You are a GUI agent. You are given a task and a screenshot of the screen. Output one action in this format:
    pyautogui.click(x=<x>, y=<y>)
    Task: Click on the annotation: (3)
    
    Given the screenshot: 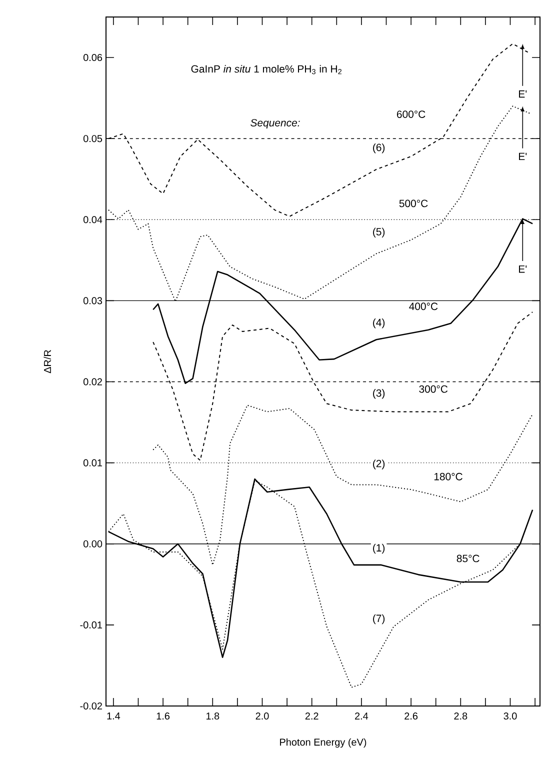 What is the action you would take?
    pyautogui.click(x=379, y=394)
    